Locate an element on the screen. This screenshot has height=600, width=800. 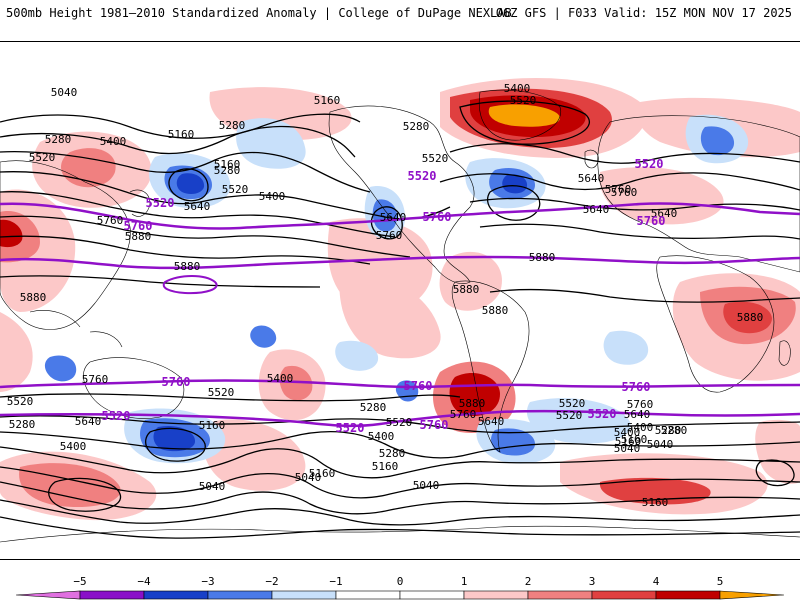
anom-pos-asia-west-core2 is located at coordinates (11, 233).